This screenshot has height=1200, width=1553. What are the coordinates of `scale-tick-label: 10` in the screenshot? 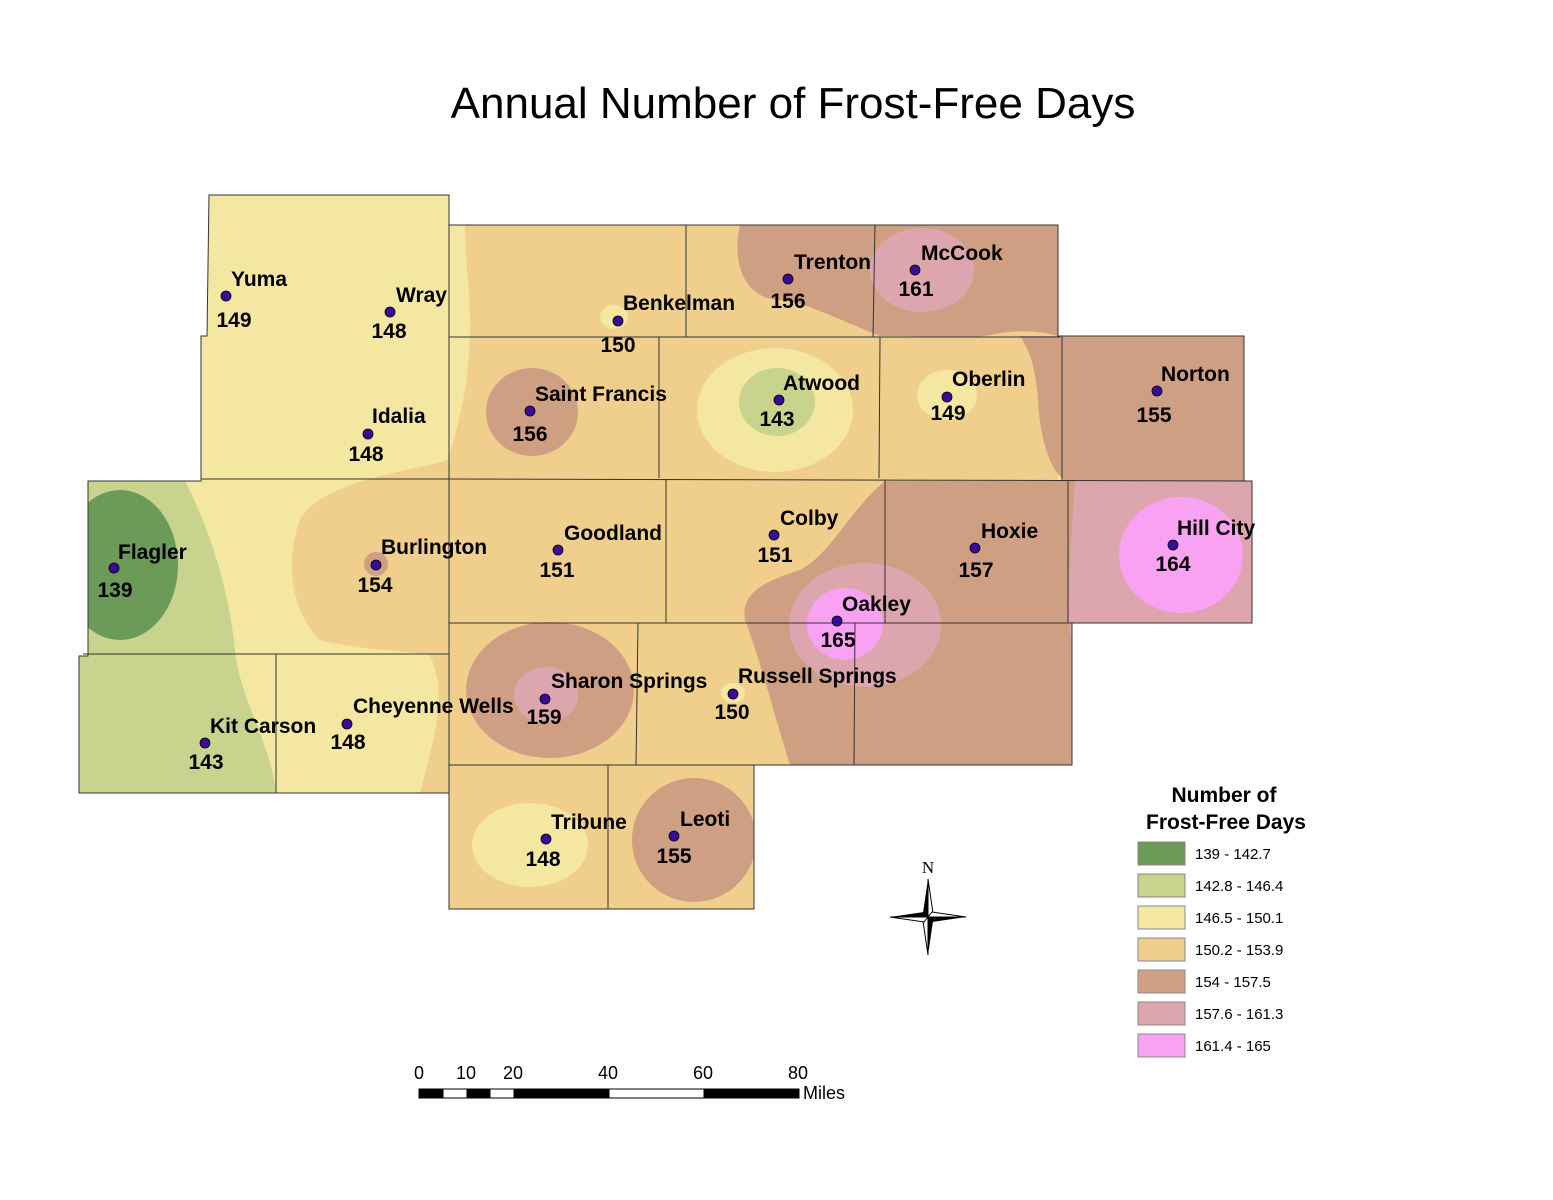 It's located at (466, 1073).